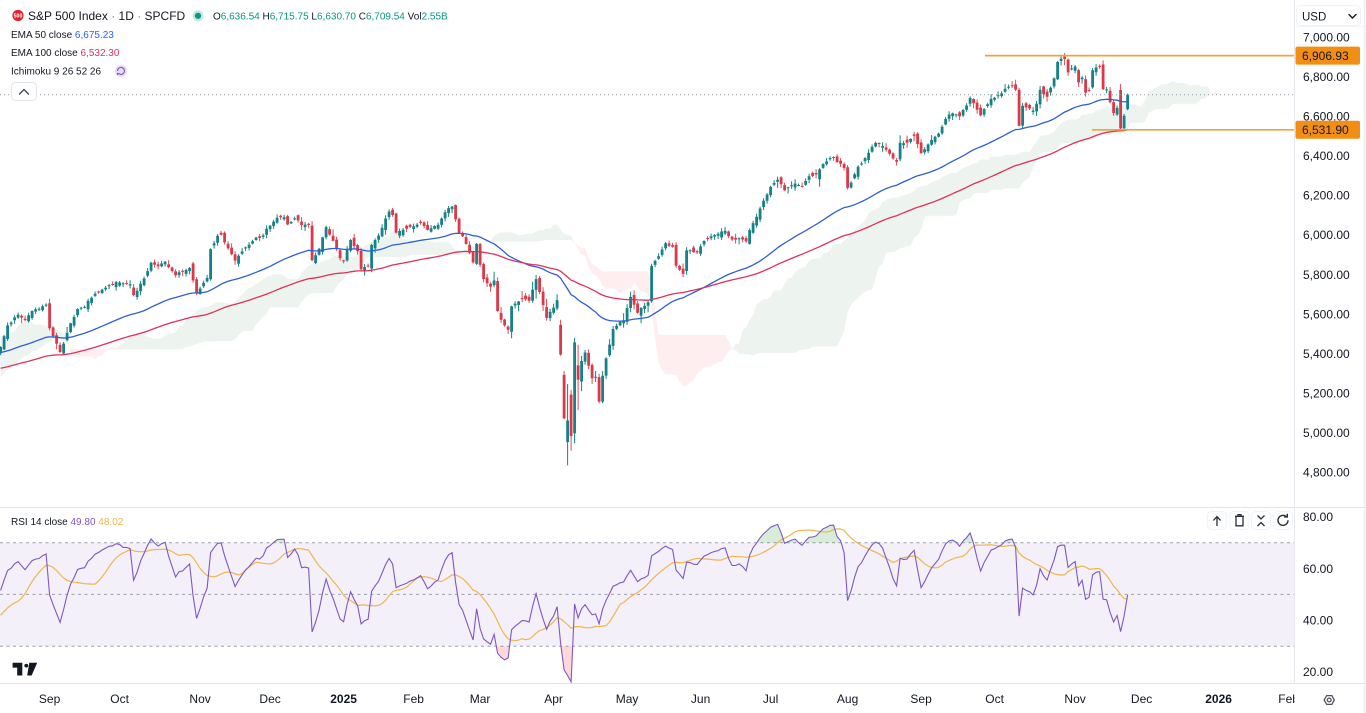 The height and width of the screenshot is (713, 1366). I want to click on svg-text: 6,906.93, so click(1325, 56).